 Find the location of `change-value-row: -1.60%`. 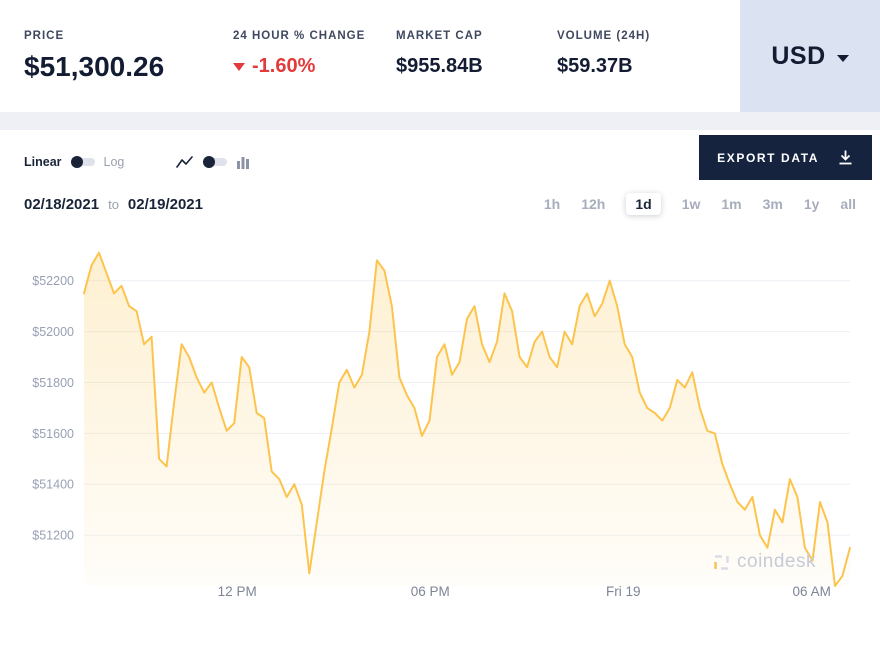

change-value-row: -1.60% is located at coordinates (314, 66).